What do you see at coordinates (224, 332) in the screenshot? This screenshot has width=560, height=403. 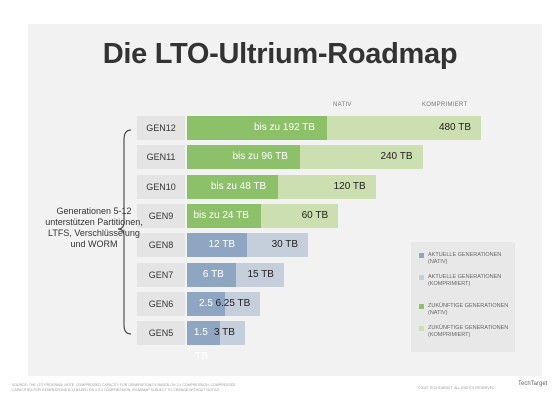 I see `label-compressed-gen5: 3 TB` at bounding box center [224, 332].